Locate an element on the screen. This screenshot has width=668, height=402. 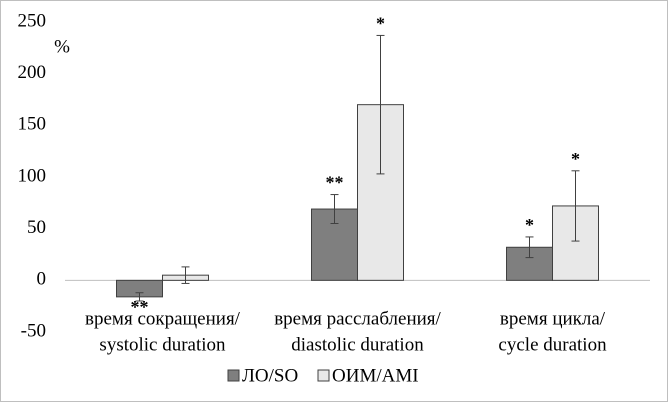
y-tick-label: 250 is located at coordinates (32, 20).